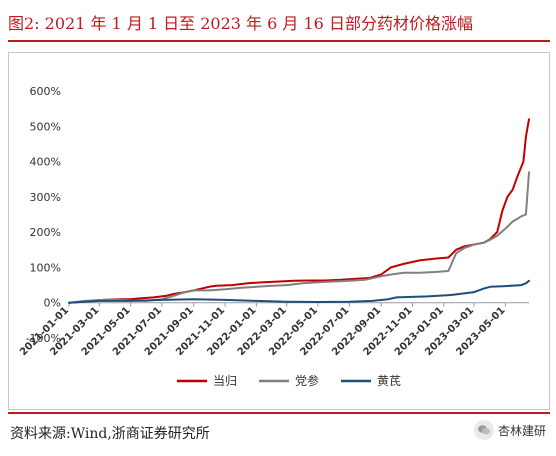  Describe the element at coordinates (483, 430) in the screenshot. I see `wechat-icon` at that location.